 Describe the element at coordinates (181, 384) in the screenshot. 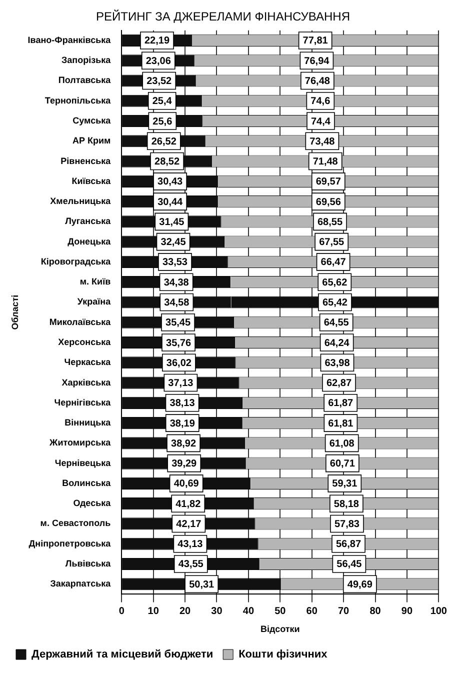

I see `data-label: 37,13` at that location.